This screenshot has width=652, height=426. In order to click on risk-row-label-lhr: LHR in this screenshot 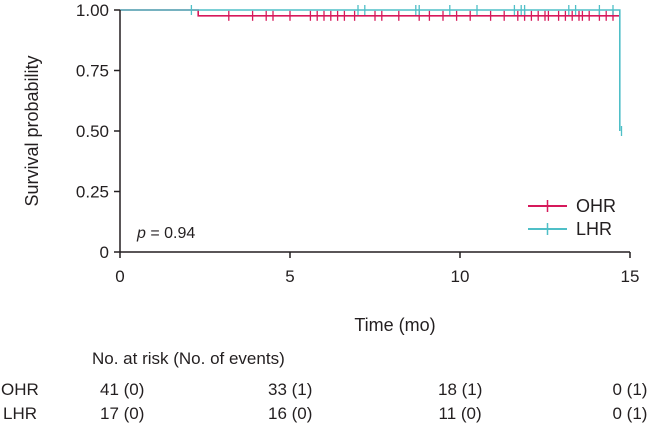, I will do `click(20, 413)`.